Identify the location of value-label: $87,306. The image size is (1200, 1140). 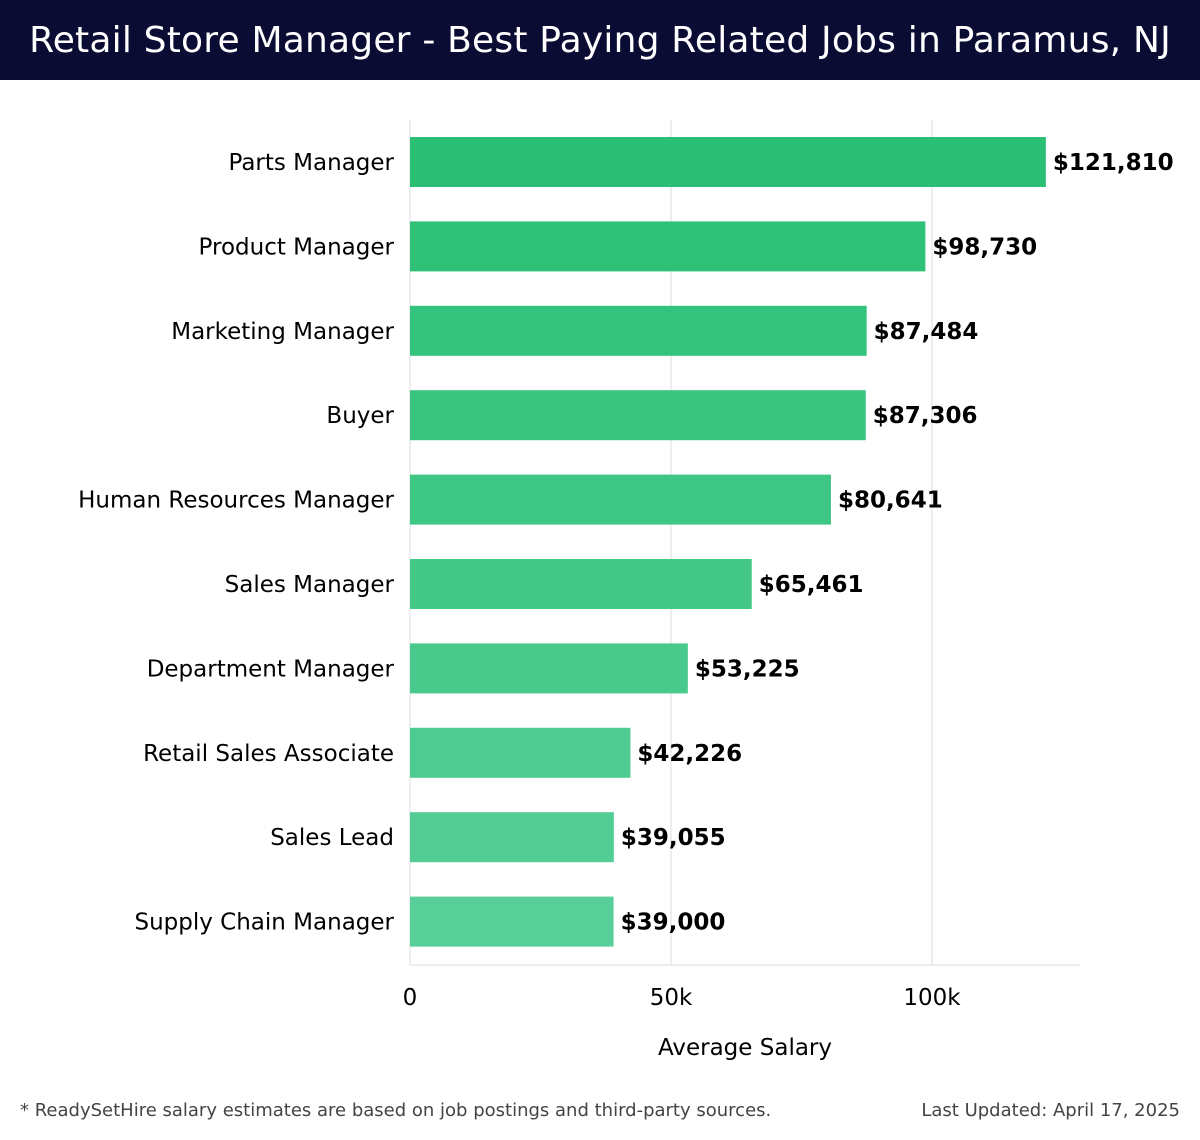
(925, 416).